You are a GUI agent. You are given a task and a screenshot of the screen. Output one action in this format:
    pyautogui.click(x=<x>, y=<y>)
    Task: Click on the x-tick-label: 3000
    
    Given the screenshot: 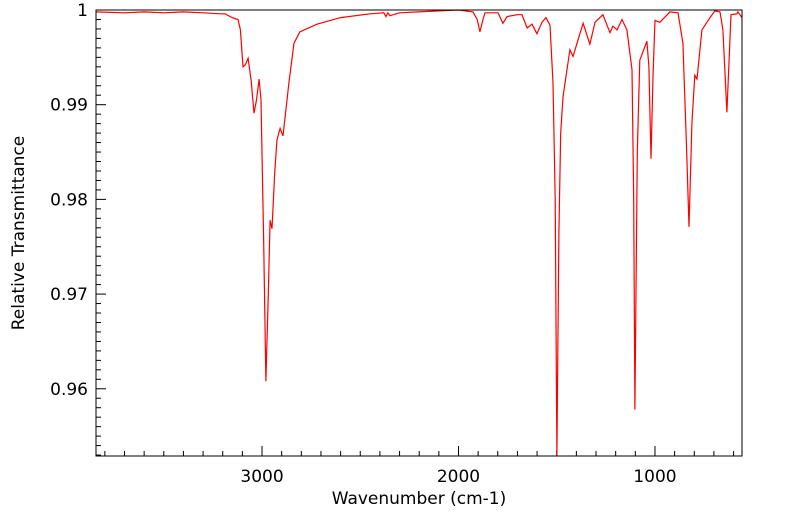 What is the action you would take?
    pyautogui.click(x=261, y=477)
    